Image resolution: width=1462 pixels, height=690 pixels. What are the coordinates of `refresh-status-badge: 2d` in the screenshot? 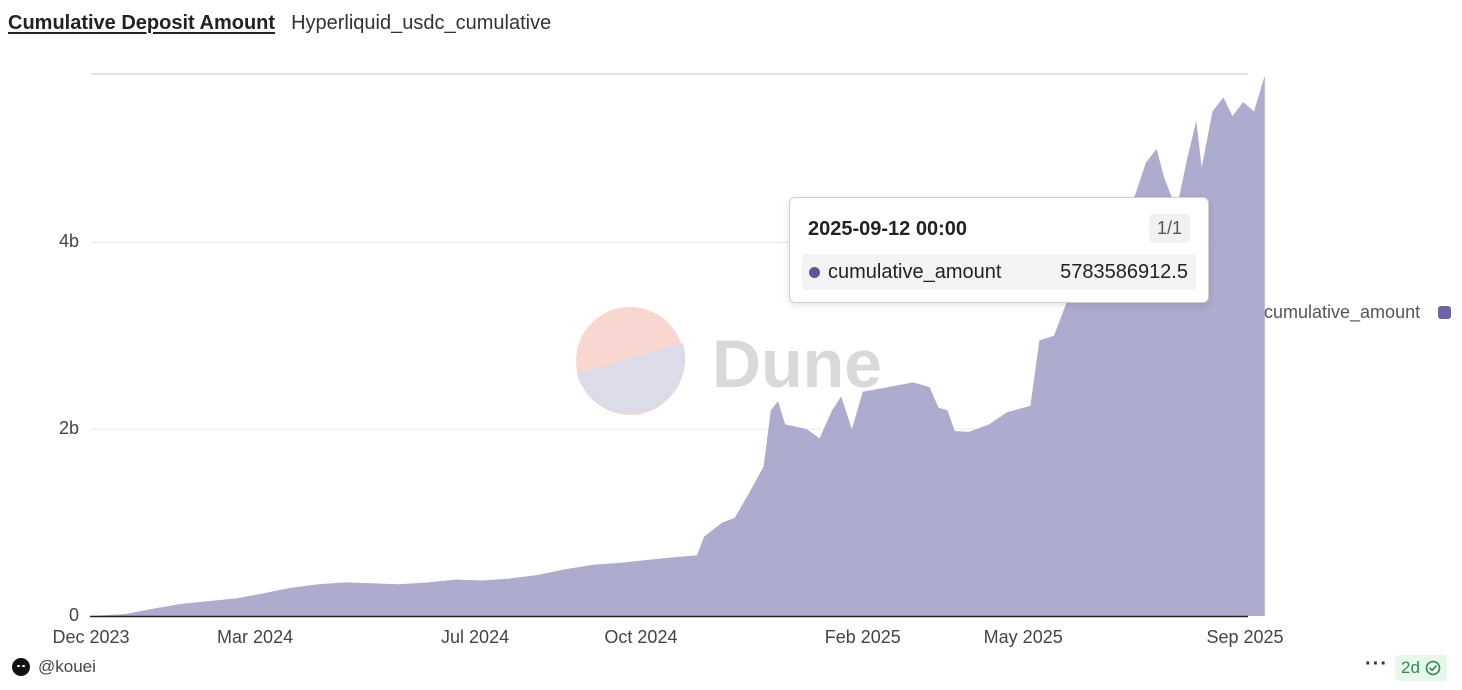 It's located at (1421, 668).